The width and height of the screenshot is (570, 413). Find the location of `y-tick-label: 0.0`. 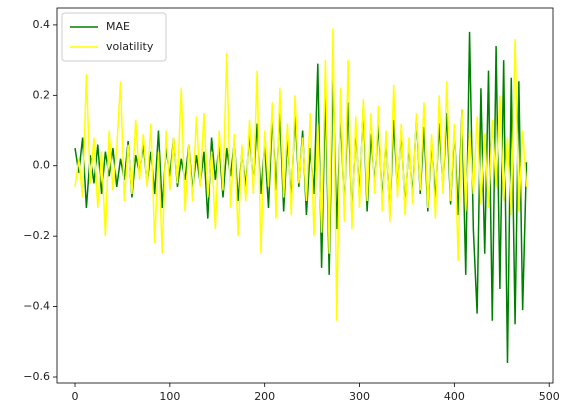

y-tick-label: 0.0 is located at coordinates (42, 165).